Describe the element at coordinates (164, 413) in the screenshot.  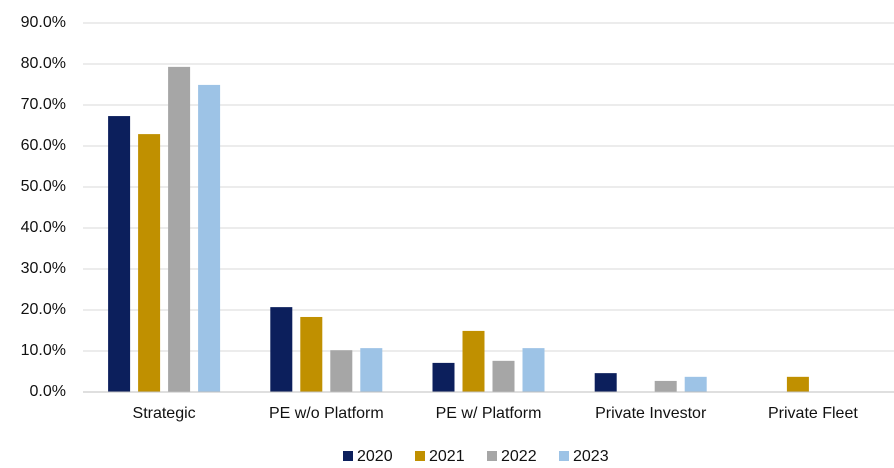
I see `x-tick-label: Strategic` at that location.